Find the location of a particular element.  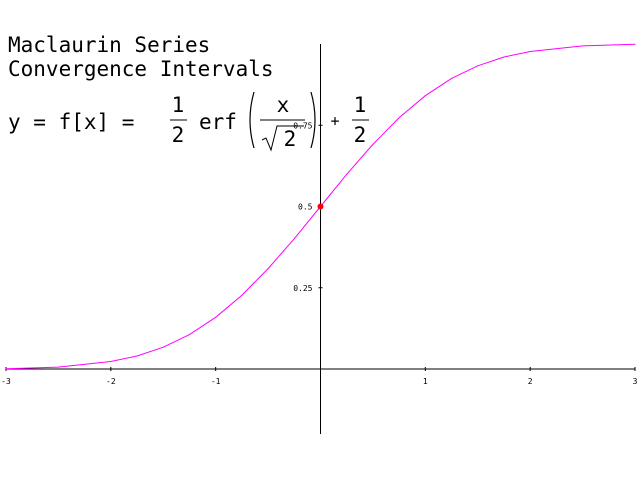

formula-left-paren is located at coordinates (252, 120).